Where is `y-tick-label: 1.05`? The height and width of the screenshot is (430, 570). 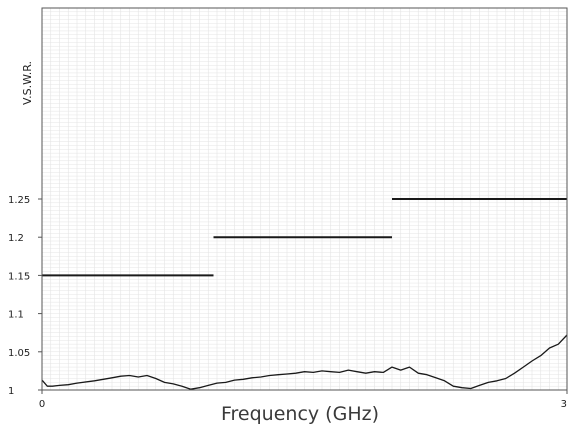
y-tick-label: 1.05 is located at coordinates (19, 353).